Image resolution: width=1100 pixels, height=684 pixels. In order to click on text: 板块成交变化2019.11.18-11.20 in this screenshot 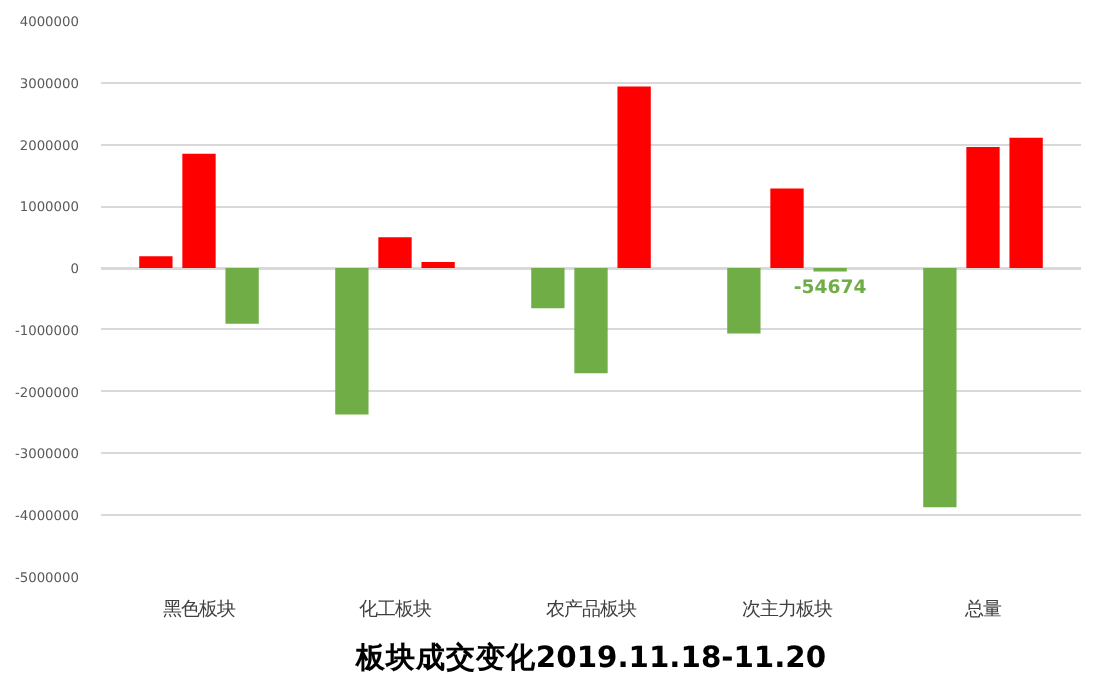, I will do `click(590, 657)`.